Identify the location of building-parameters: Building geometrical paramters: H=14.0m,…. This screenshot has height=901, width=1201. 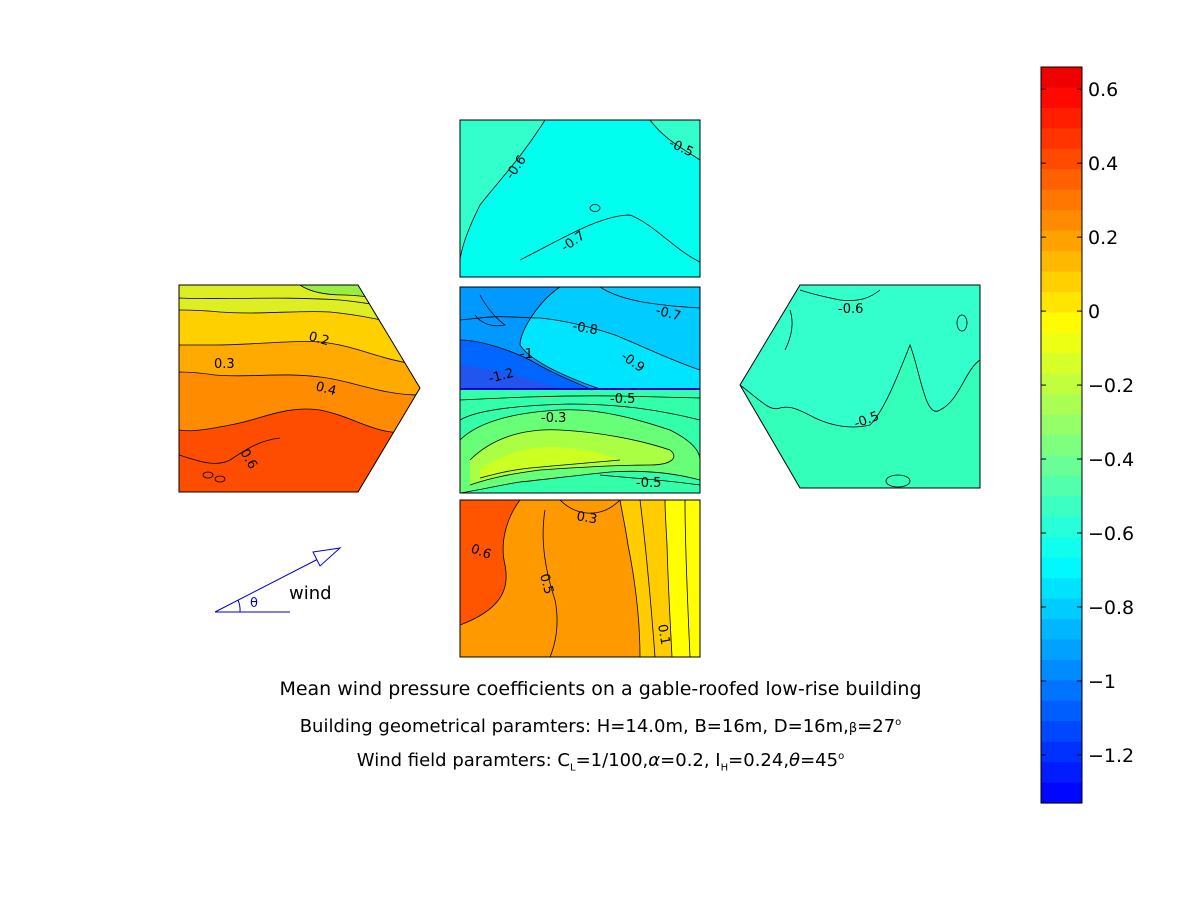
(600, 726).